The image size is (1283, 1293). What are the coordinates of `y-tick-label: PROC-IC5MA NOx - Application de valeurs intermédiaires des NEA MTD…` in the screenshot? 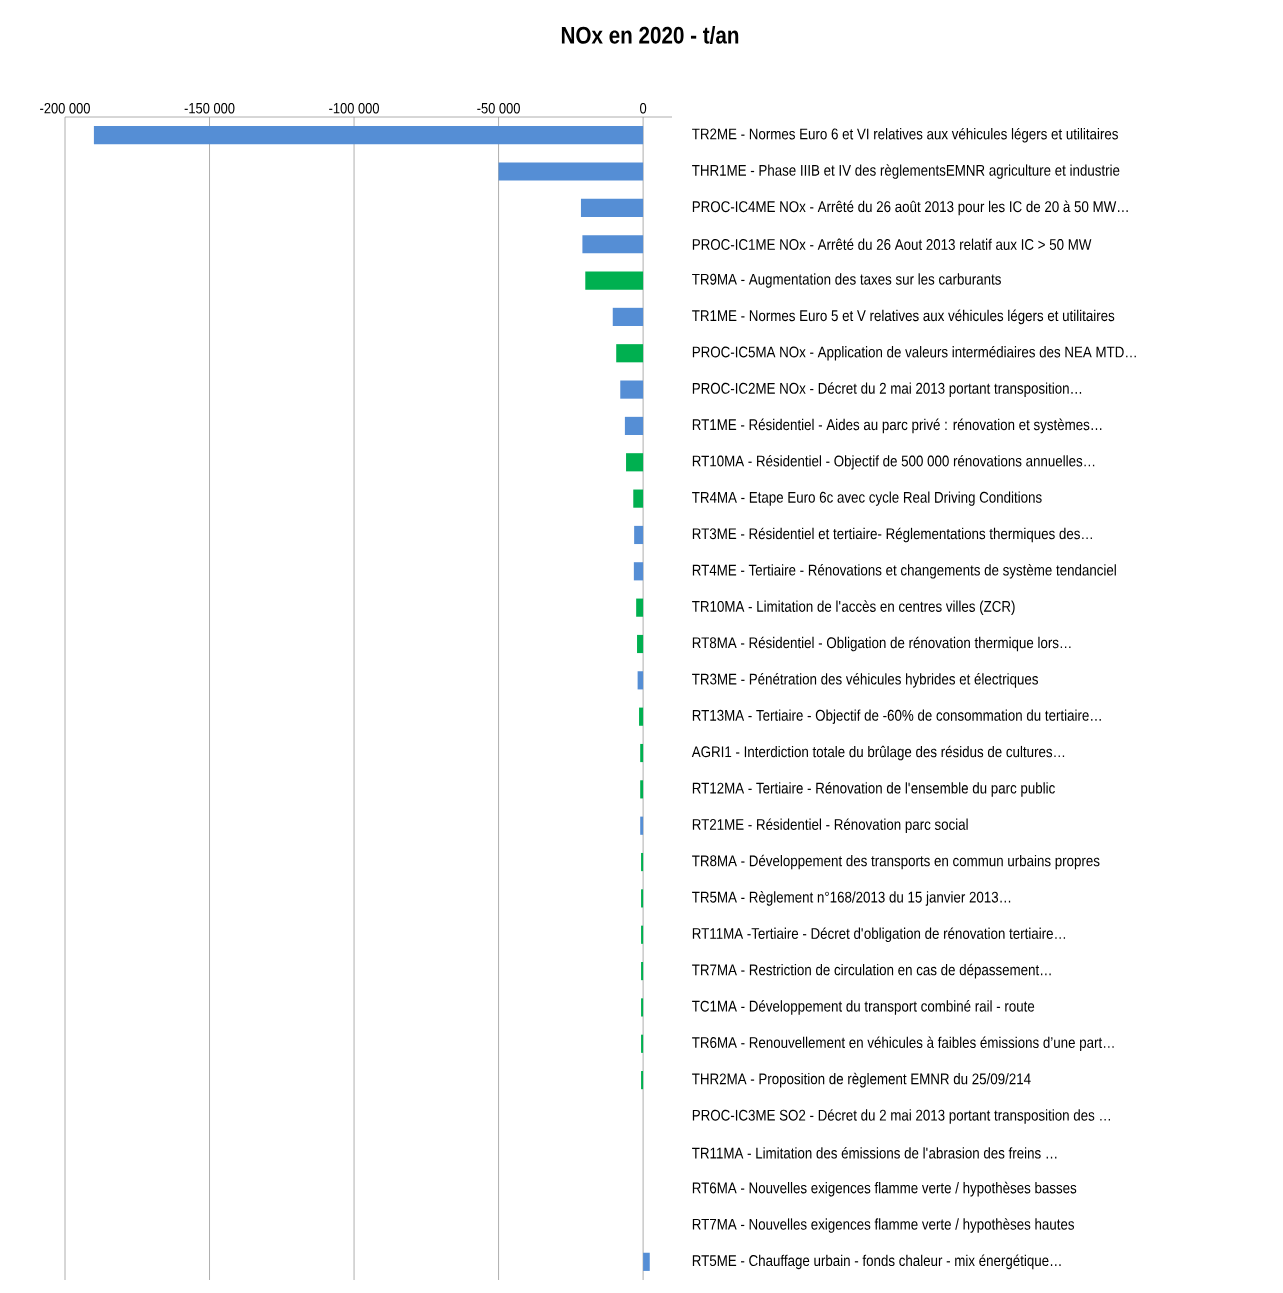 It's located at (914, 353).